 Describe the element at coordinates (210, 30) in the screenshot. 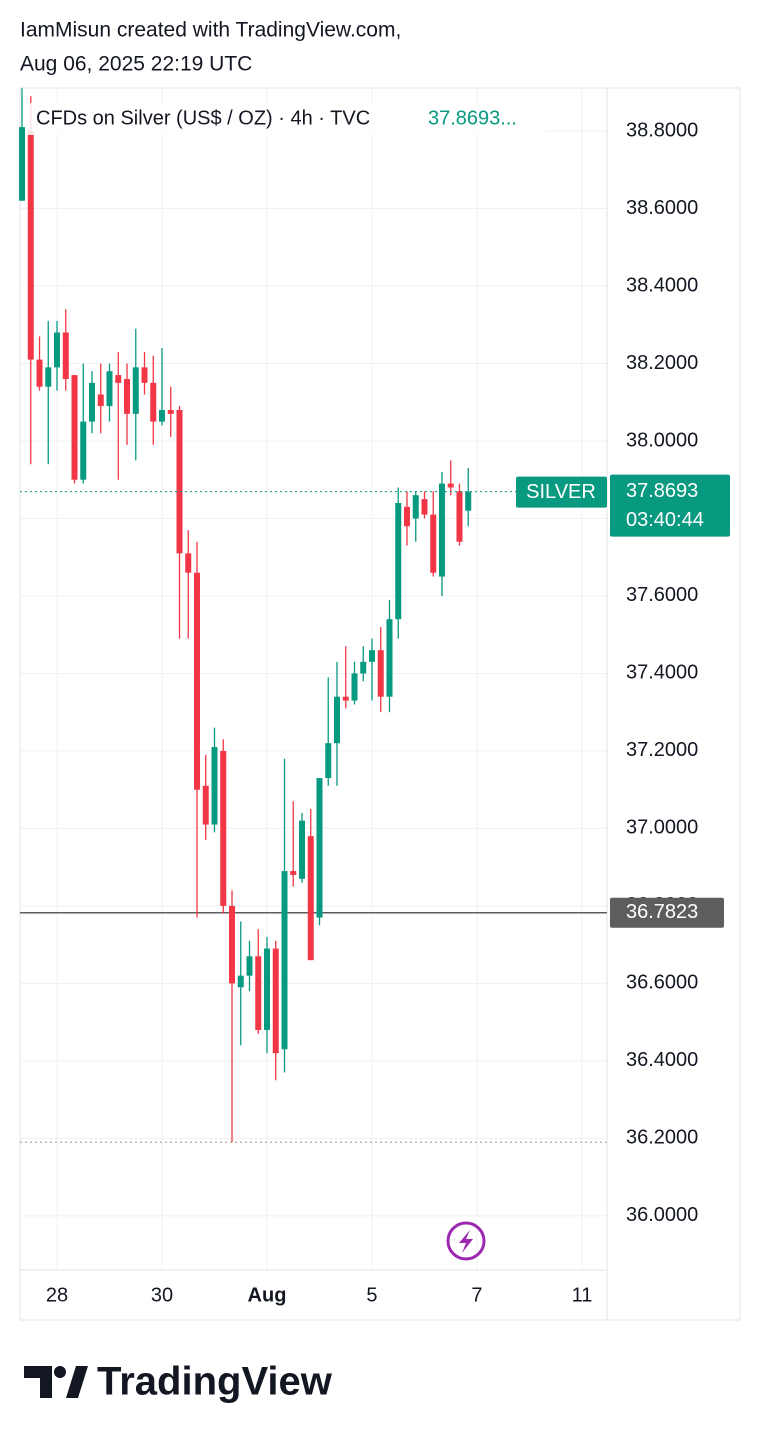

I see `header-line: IamMisun created with TradingView.com,` at that location.